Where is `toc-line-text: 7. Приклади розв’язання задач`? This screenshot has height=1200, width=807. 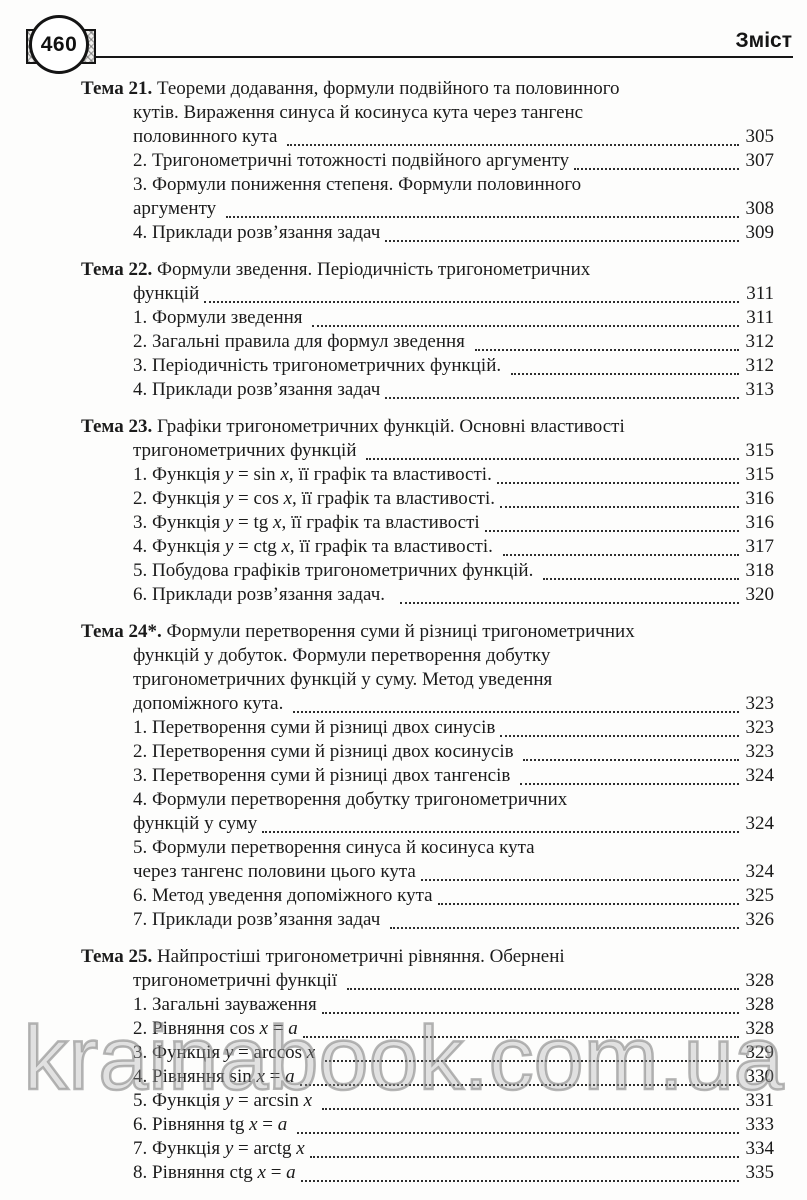
toc-line-text: 7. Приклади розв’язання задач is located at coordinates (259, 919).